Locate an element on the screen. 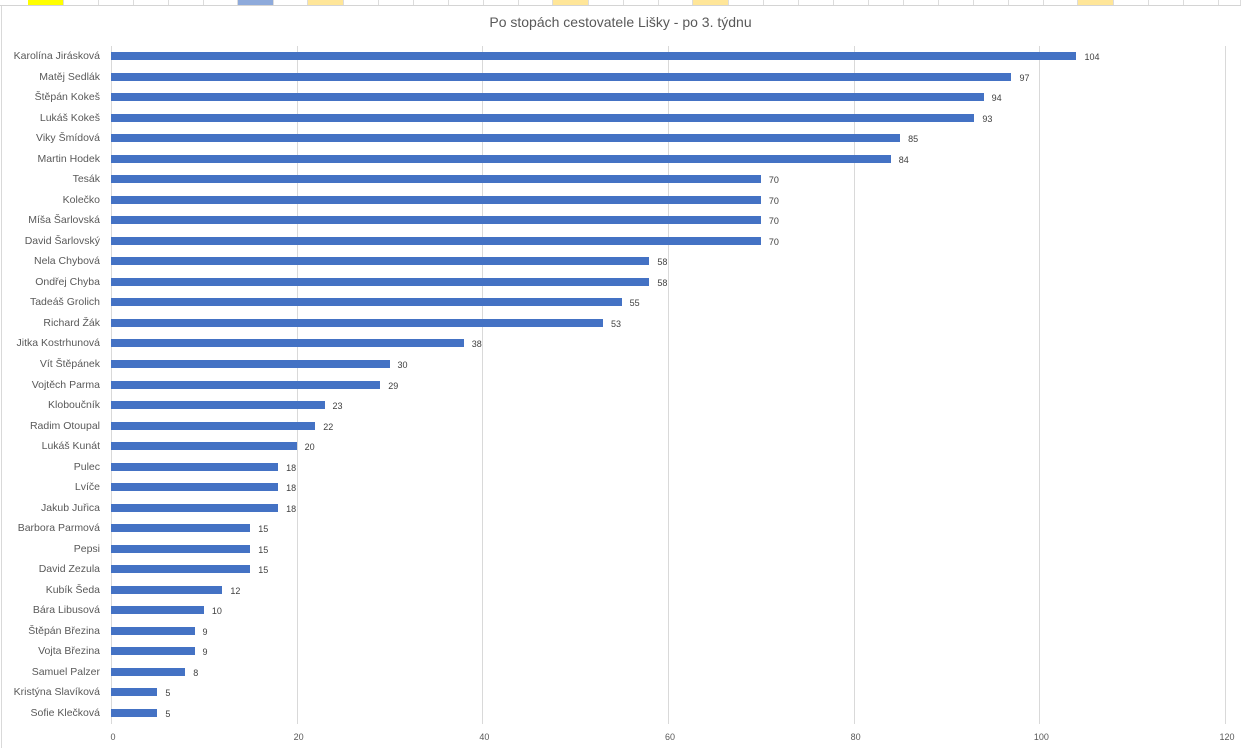 The width and height of the screenshot is (1241, 749). category-label: Vojtěch Parma is located at coordinates (65, 384).